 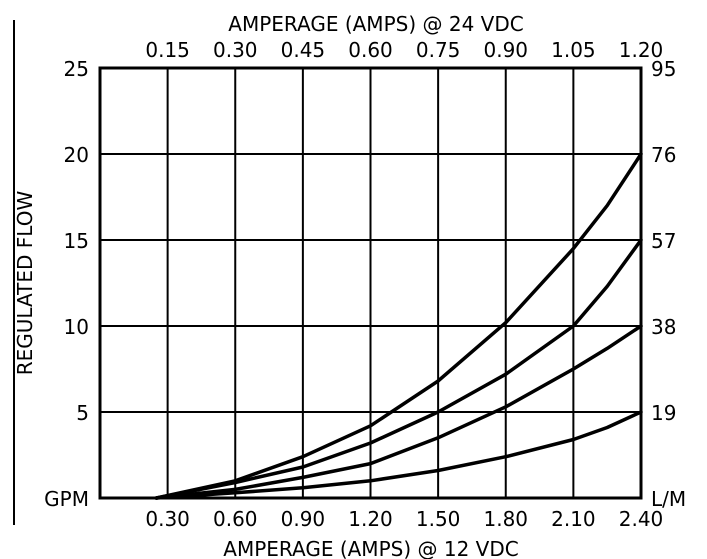 What do you see at coordinates (668, 499) in the screenshot?
I see `right-tick-label: L/M` at bounding box center [668, 499].